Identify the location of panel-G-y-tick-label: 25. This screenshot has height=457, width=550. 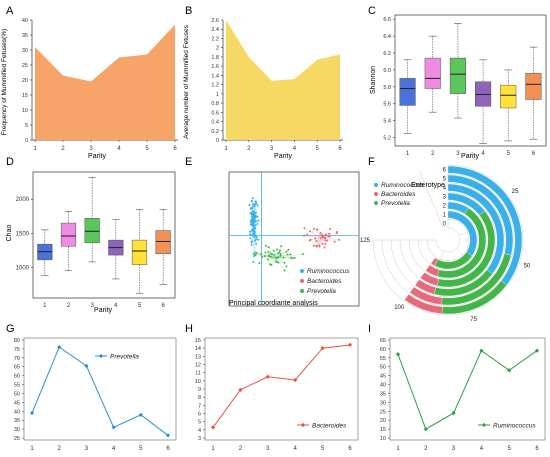
(17, 439).